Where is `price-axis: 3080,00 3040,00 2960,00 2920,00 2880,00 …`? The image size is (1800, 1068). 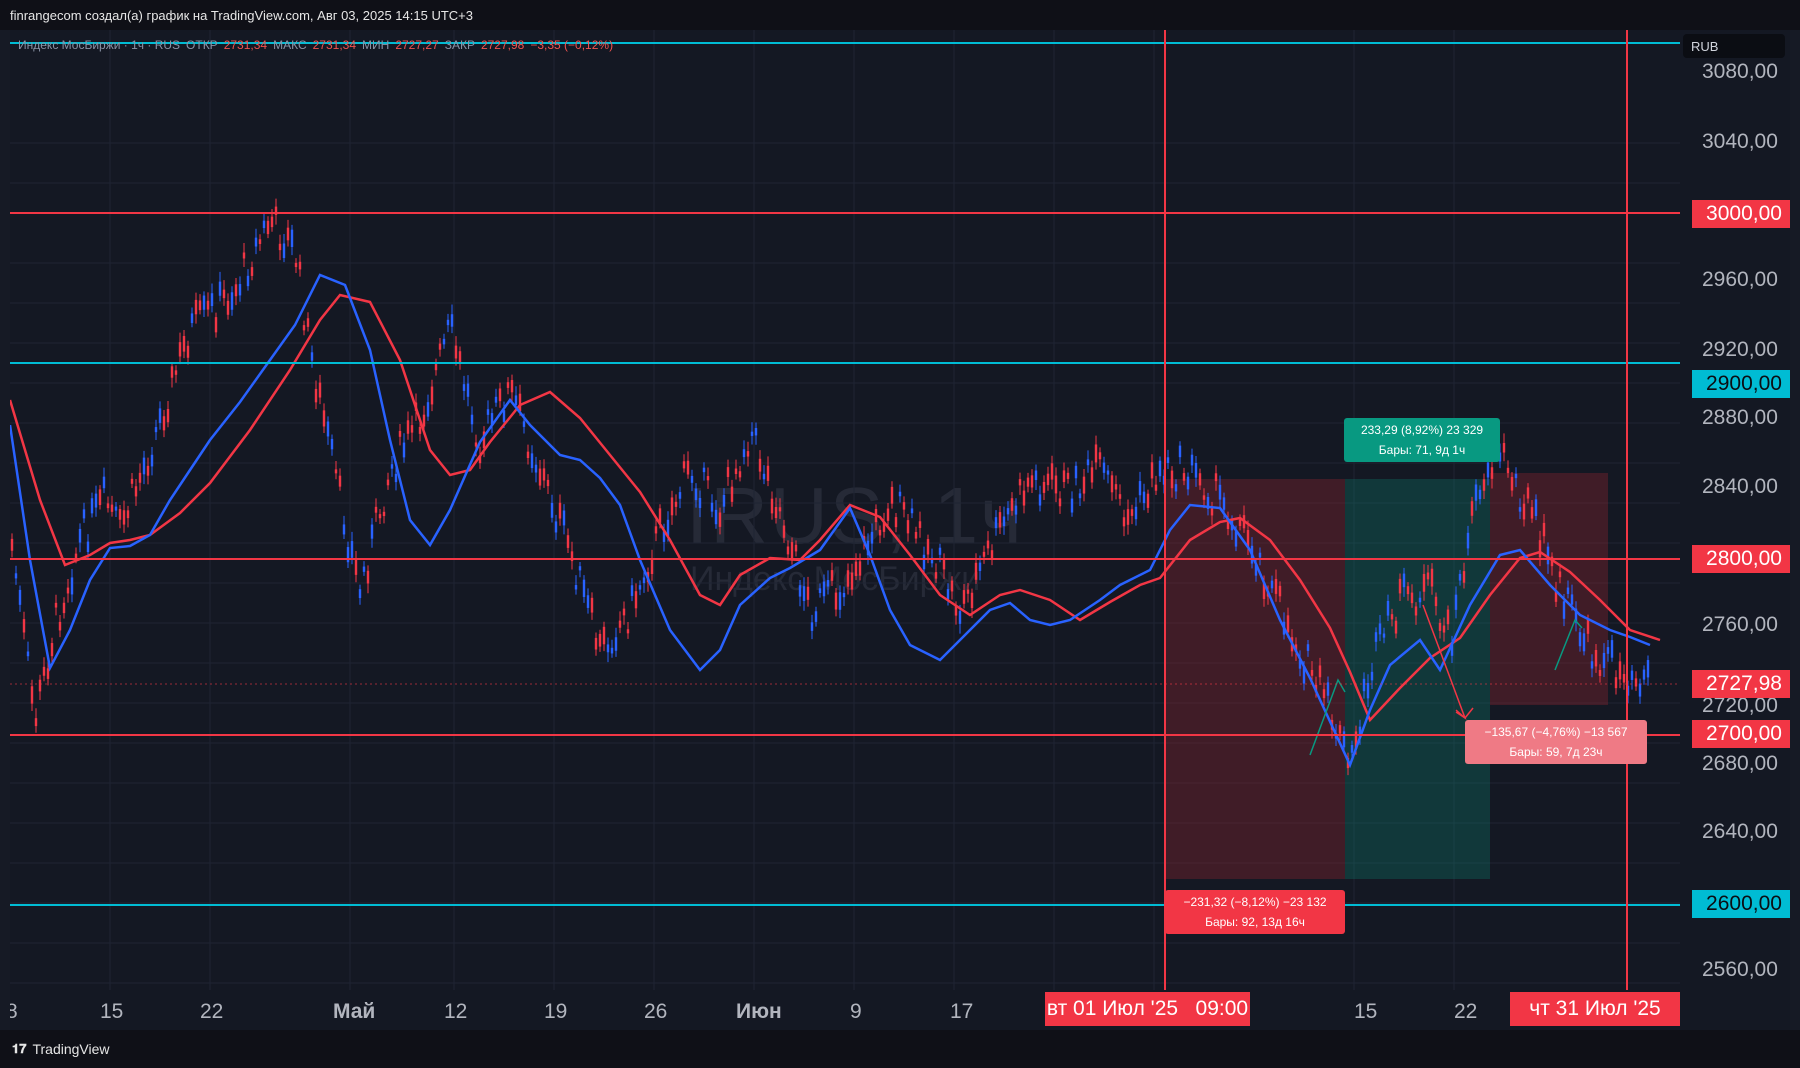
price-axis: 3080,00 3040,00 2960,00 2920,00 2880,00 … is located at coordinates (1735, 530).